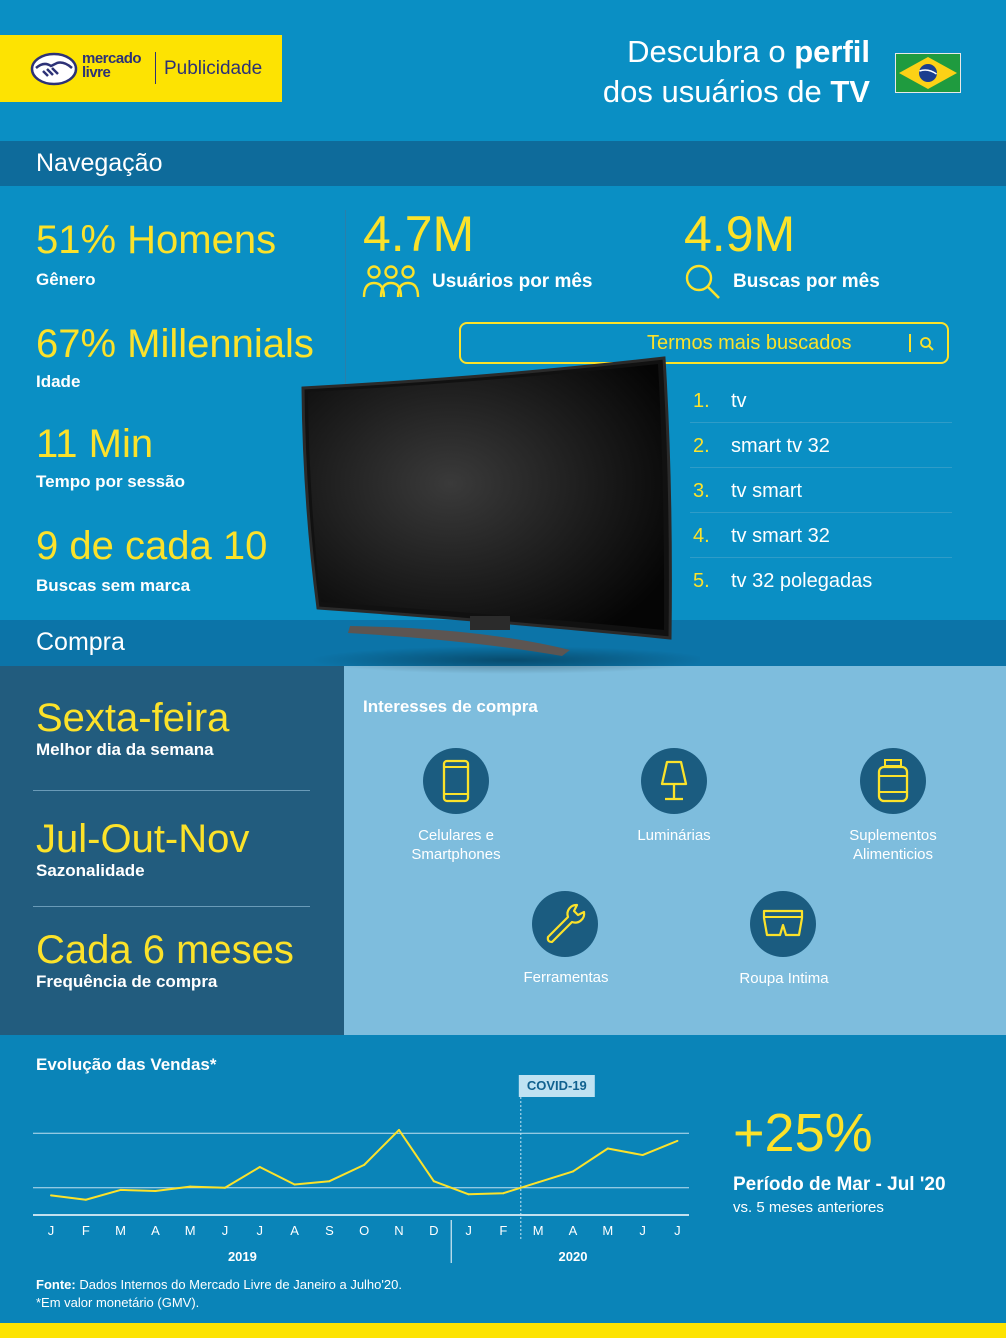 The width and height of the screenshot is (1006, 1338). I want to click on vertical-divider, so click(345, 300).